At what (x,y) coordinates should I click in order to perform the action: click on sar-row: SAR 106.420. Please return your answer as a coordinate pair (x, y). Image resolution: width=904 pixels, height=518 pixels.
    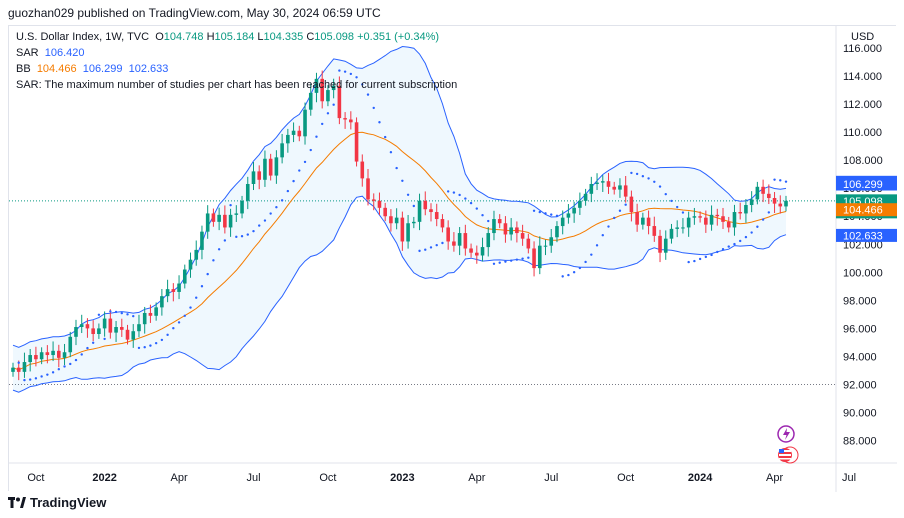
    Looking at the image, I should click on (236, 53).